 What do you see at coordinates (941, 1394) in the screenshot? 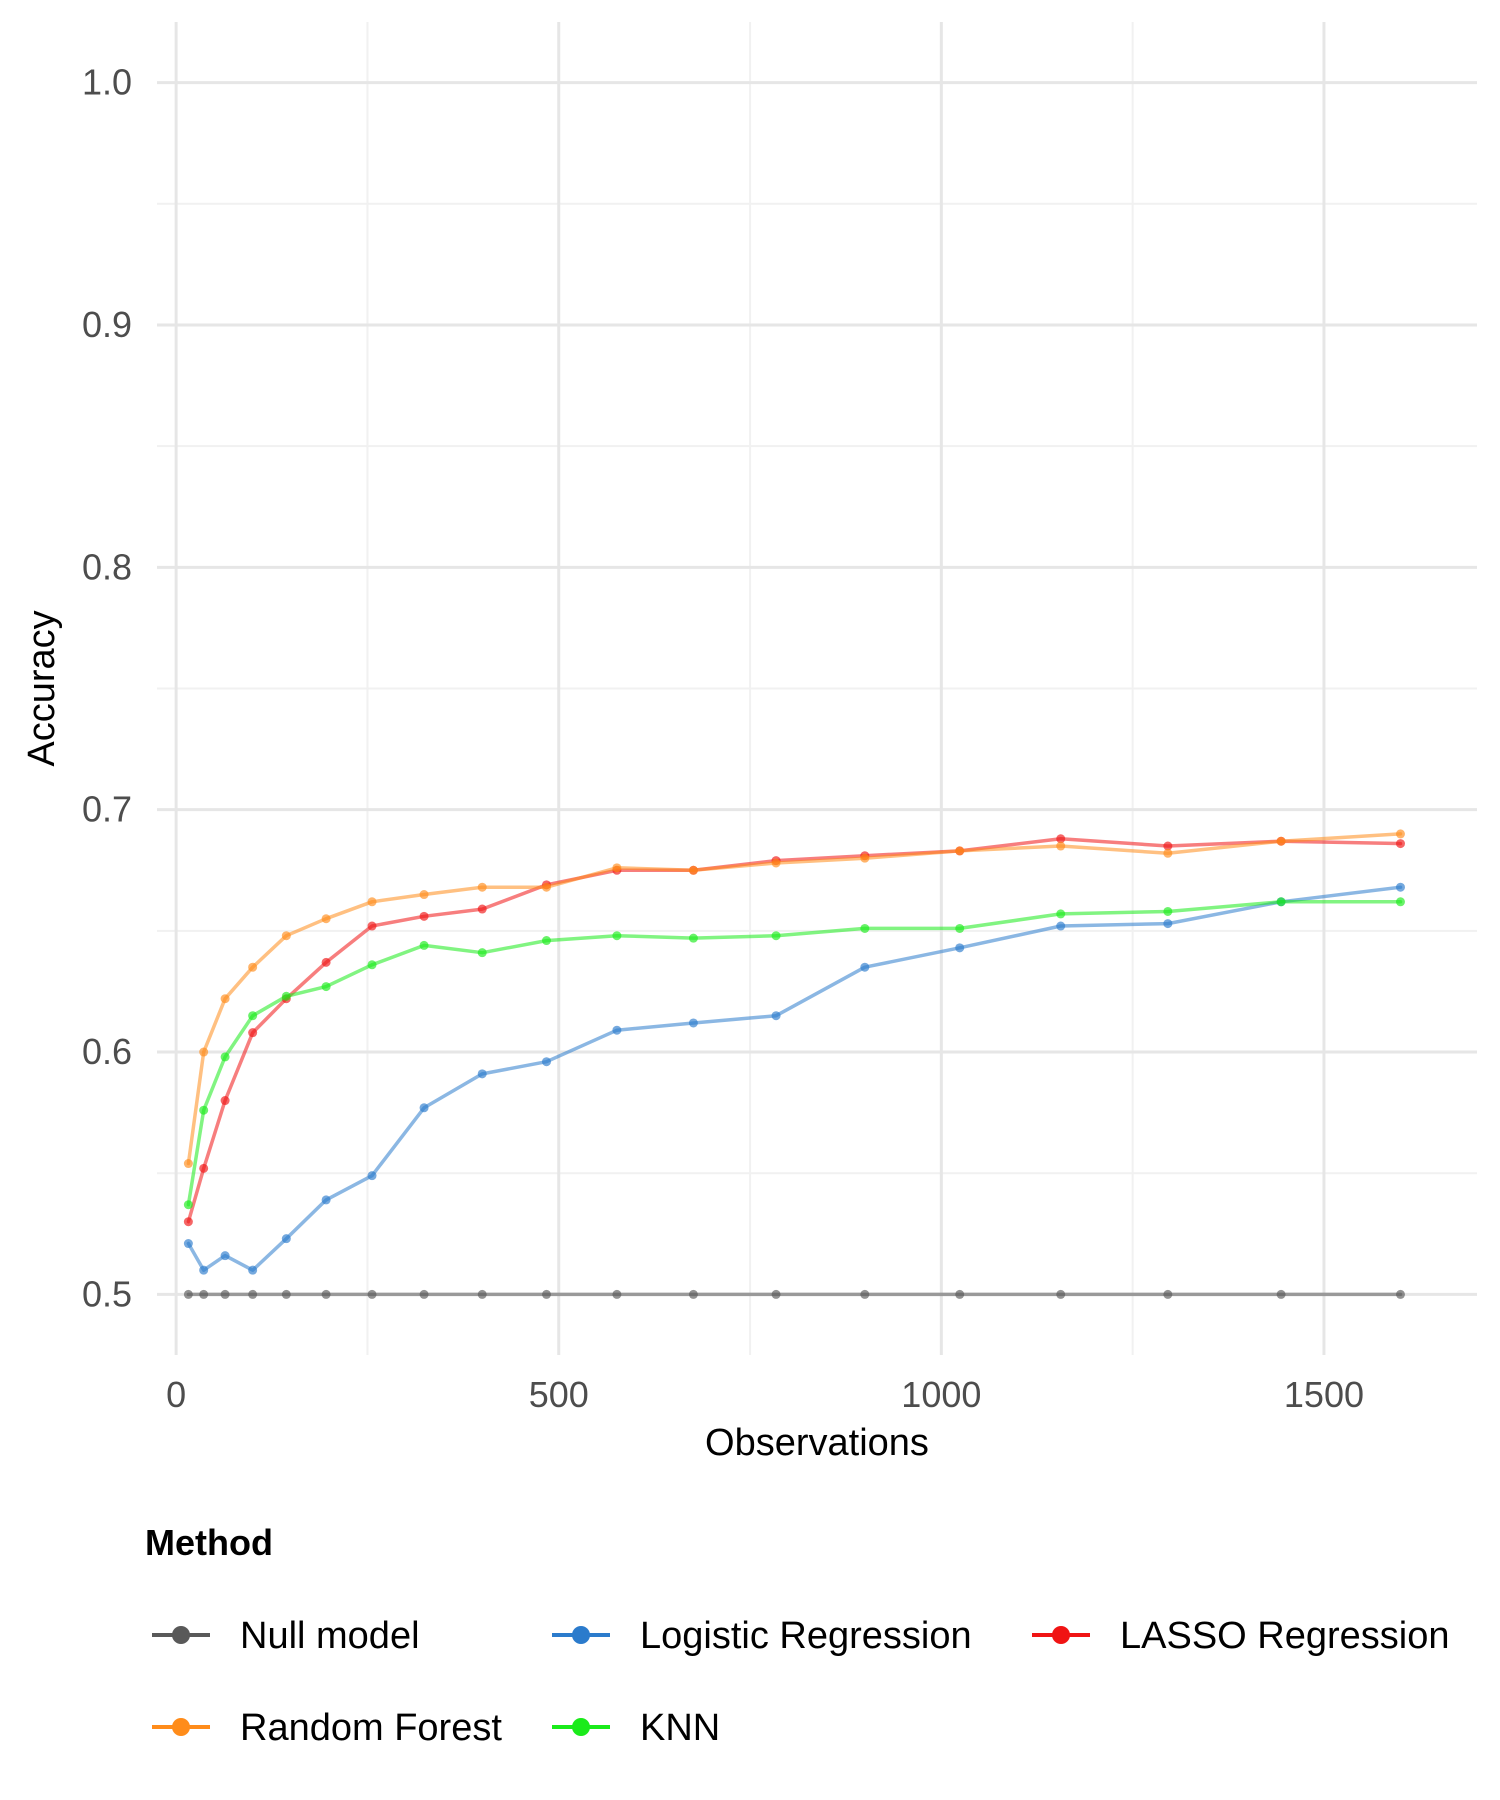
I see `x-tick-label: 1000` at bounding box center [941, 1394].